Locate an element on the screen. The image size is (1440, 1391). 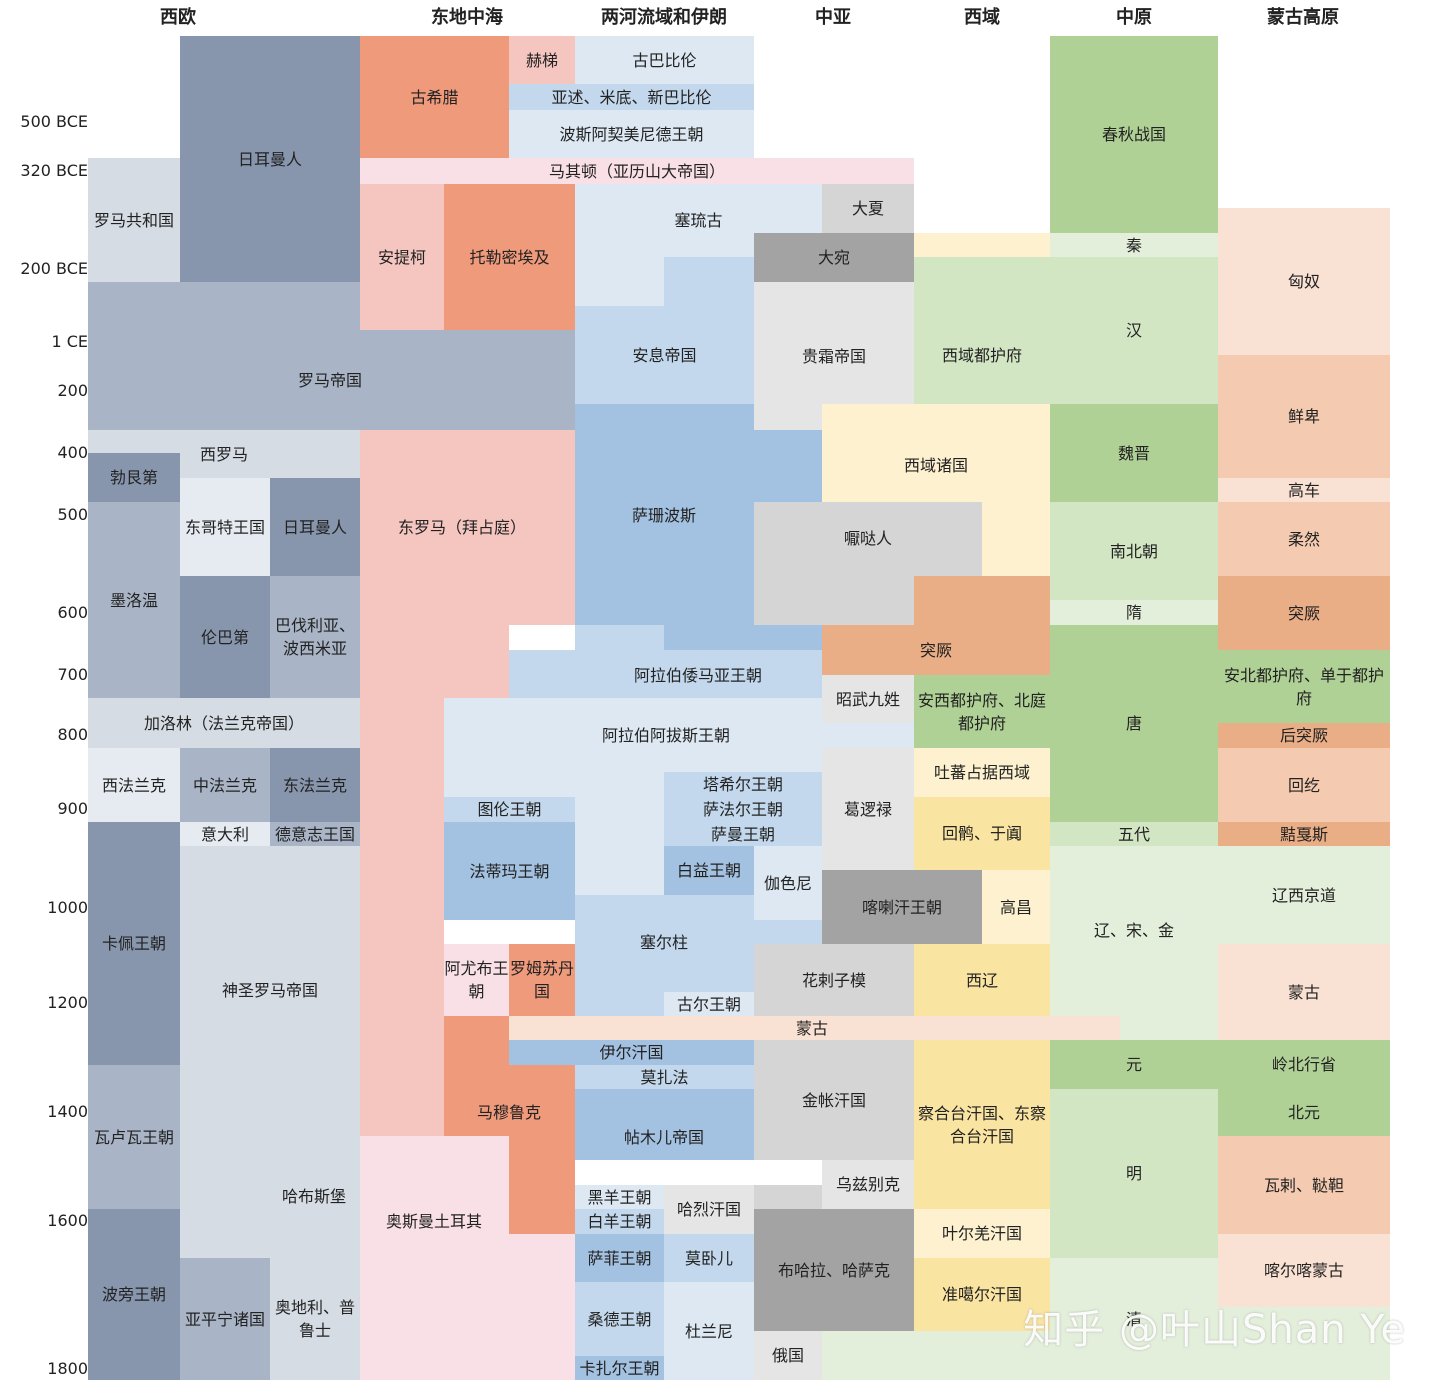
polity-cell: 东法兰克 is located at coordinates (315, 785).